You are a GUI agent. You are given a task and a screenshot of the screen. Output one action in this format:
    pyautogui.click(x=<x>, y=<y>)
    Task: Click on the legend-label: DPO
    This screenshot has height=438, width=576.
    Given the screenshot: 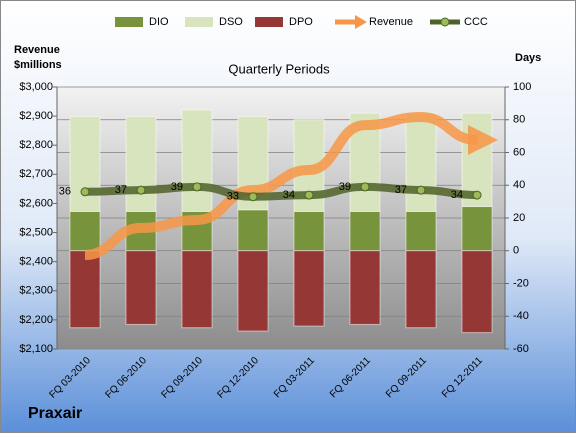 What is the action you would take?
    pyautogui.click(x=301, y=22)
    